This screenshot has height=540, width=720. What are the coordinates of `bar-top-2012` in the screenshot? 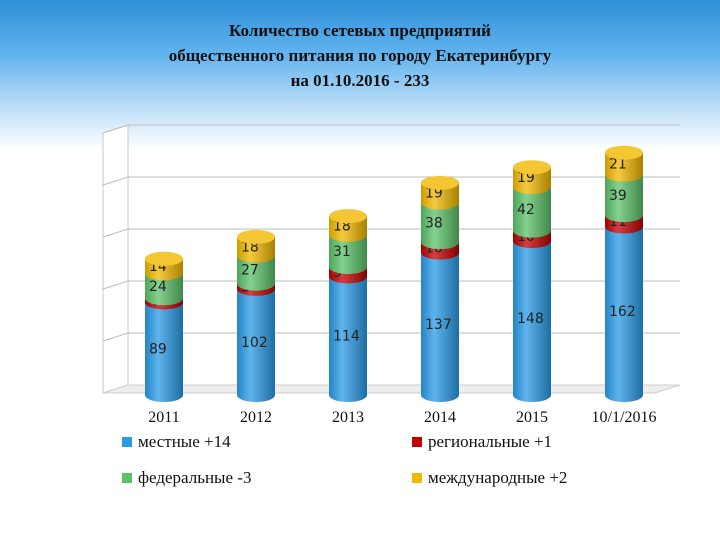 It's located at (256, 236).